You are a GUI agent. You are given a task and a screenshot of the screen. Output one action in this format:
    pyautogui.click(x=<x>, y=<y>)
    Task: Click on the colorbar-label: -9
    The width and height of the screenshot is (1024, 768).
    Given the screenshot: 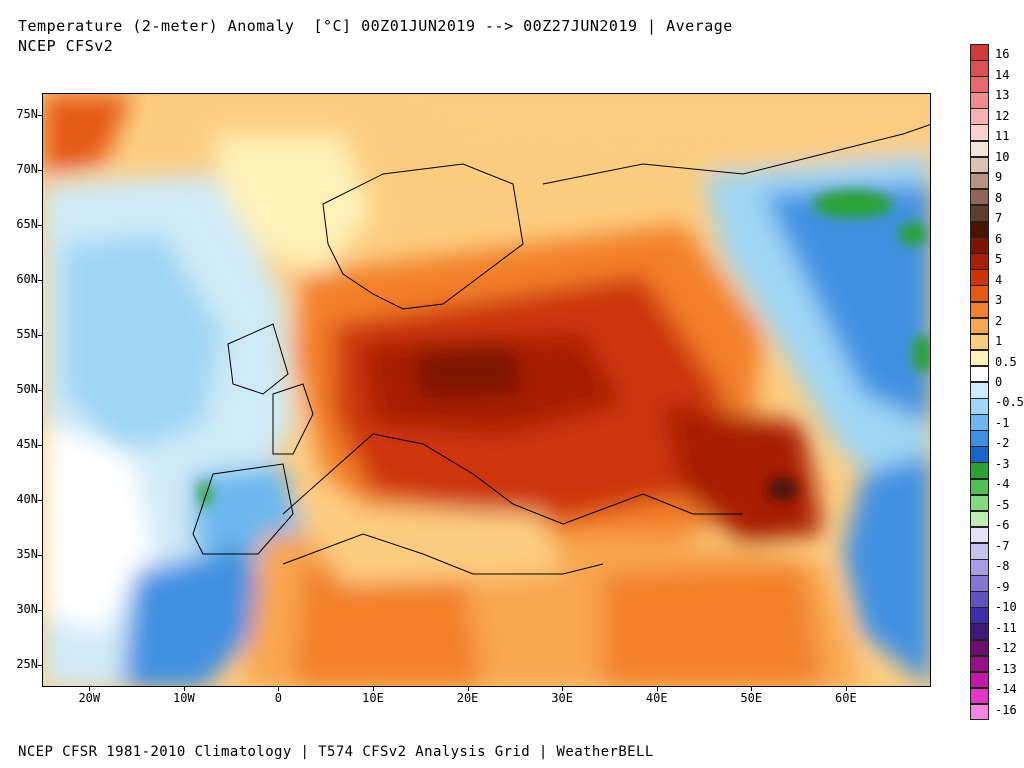 What is the action you would take?
    pyautogui.click(x=1002, y=586)
    